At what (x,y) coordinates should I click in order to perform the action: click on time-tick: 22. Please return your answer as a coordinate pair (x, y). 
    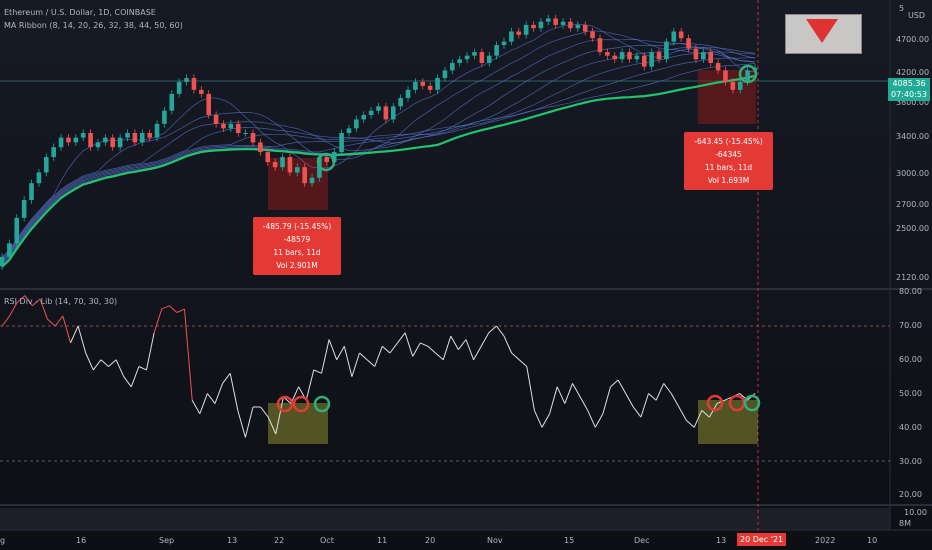
    Looking at the image, I should click on (279, 540).